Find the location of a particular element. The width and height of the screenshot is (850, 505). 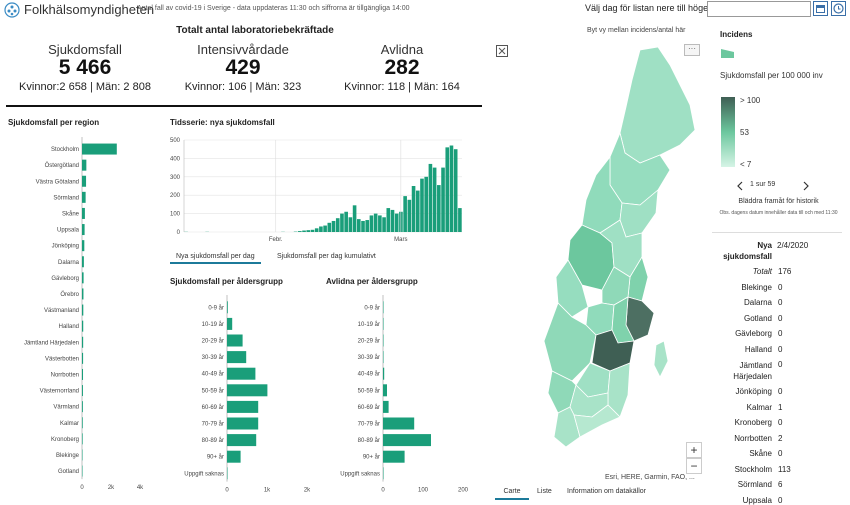

tab-list: Liste is located at coordinates (544, 491).